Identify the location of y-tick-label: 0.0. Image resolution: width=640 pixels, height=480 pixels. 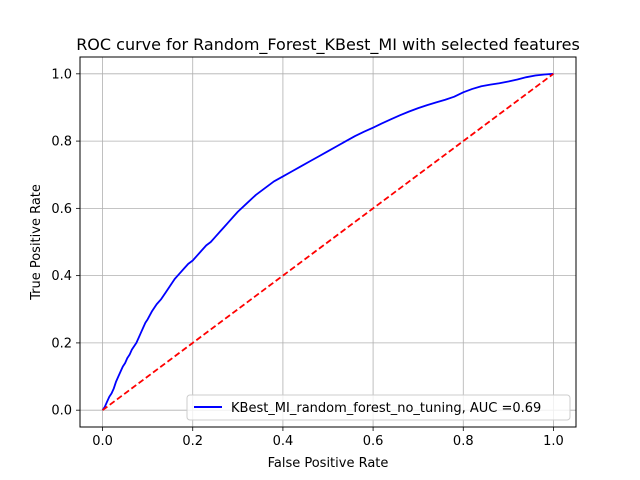
(61, 411).